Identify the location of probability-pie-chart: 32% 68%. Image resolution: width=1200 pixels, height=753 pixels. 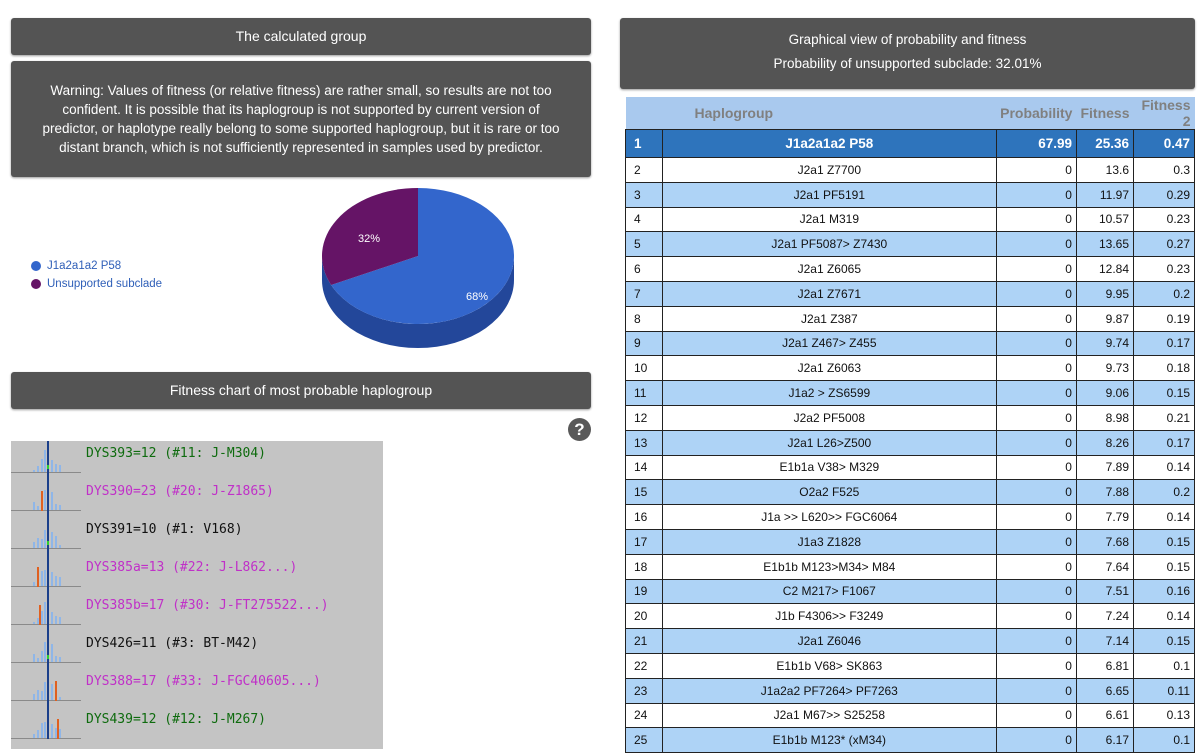
(418, 268).